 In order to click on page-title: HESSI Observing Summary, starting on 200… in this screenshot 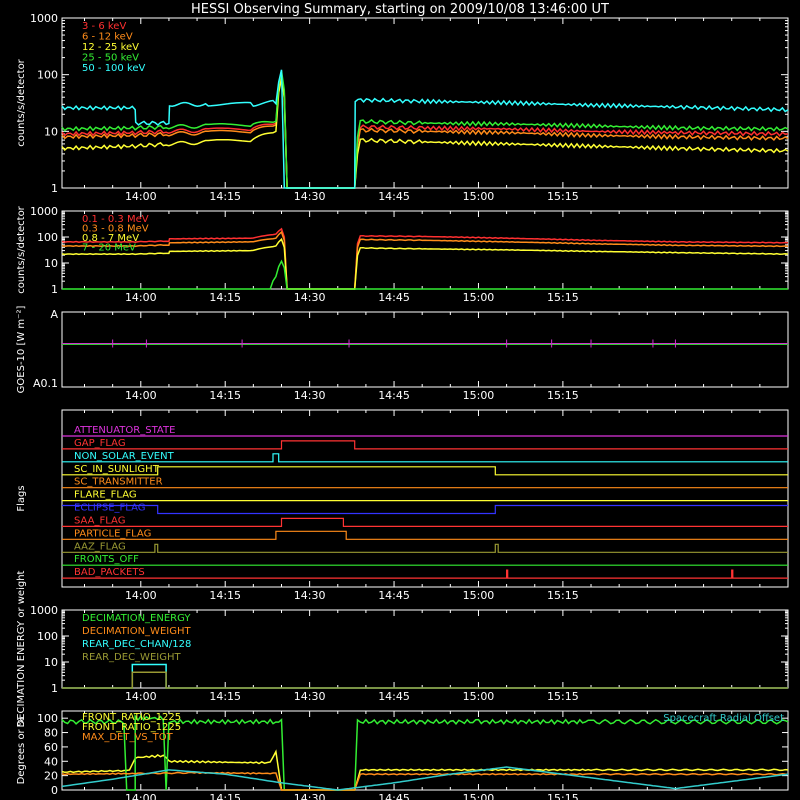, I will do `click(400, 9)`.